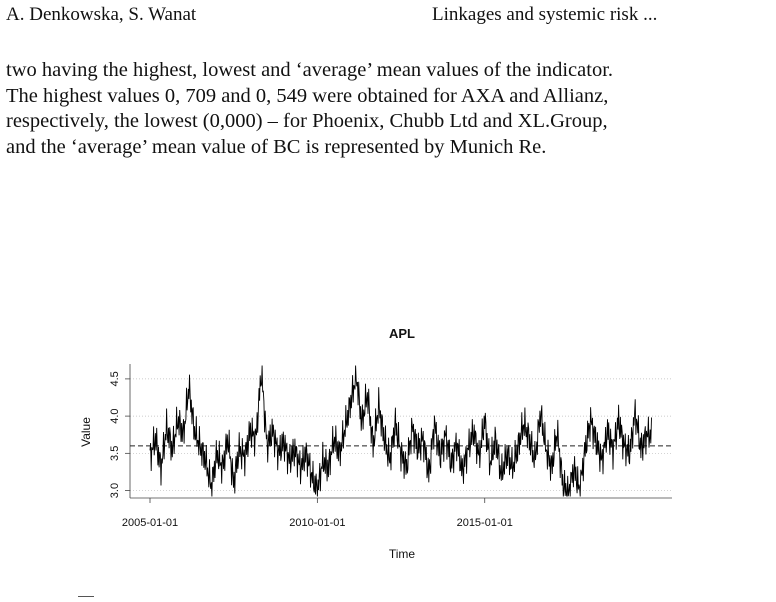 This screenshot has height=602, width=776. I want to click on y-tick-label: 4.0, so click(115, 415).